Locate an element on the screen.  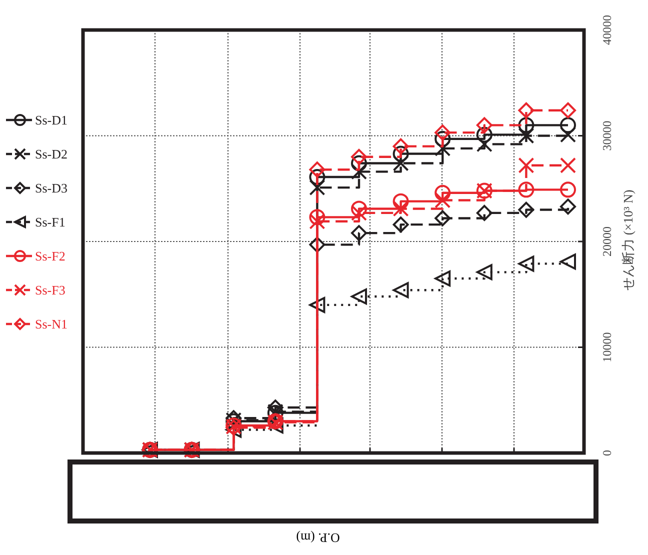
text: O.P. (m) is located at coordinates (318, 538).